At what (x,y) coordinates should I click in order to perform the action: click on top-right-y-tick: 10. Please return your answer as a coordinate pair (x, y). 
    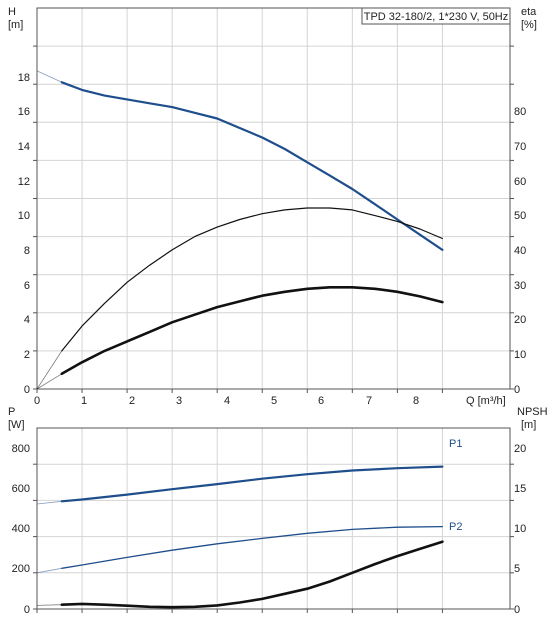
    Looking at the image, I should click on (520, 355).